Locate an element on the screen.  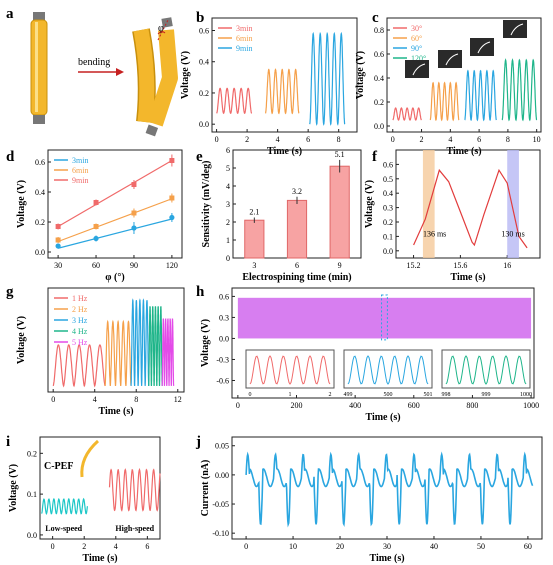
x-tick-label: 600 is located at coordinates (414, 405).